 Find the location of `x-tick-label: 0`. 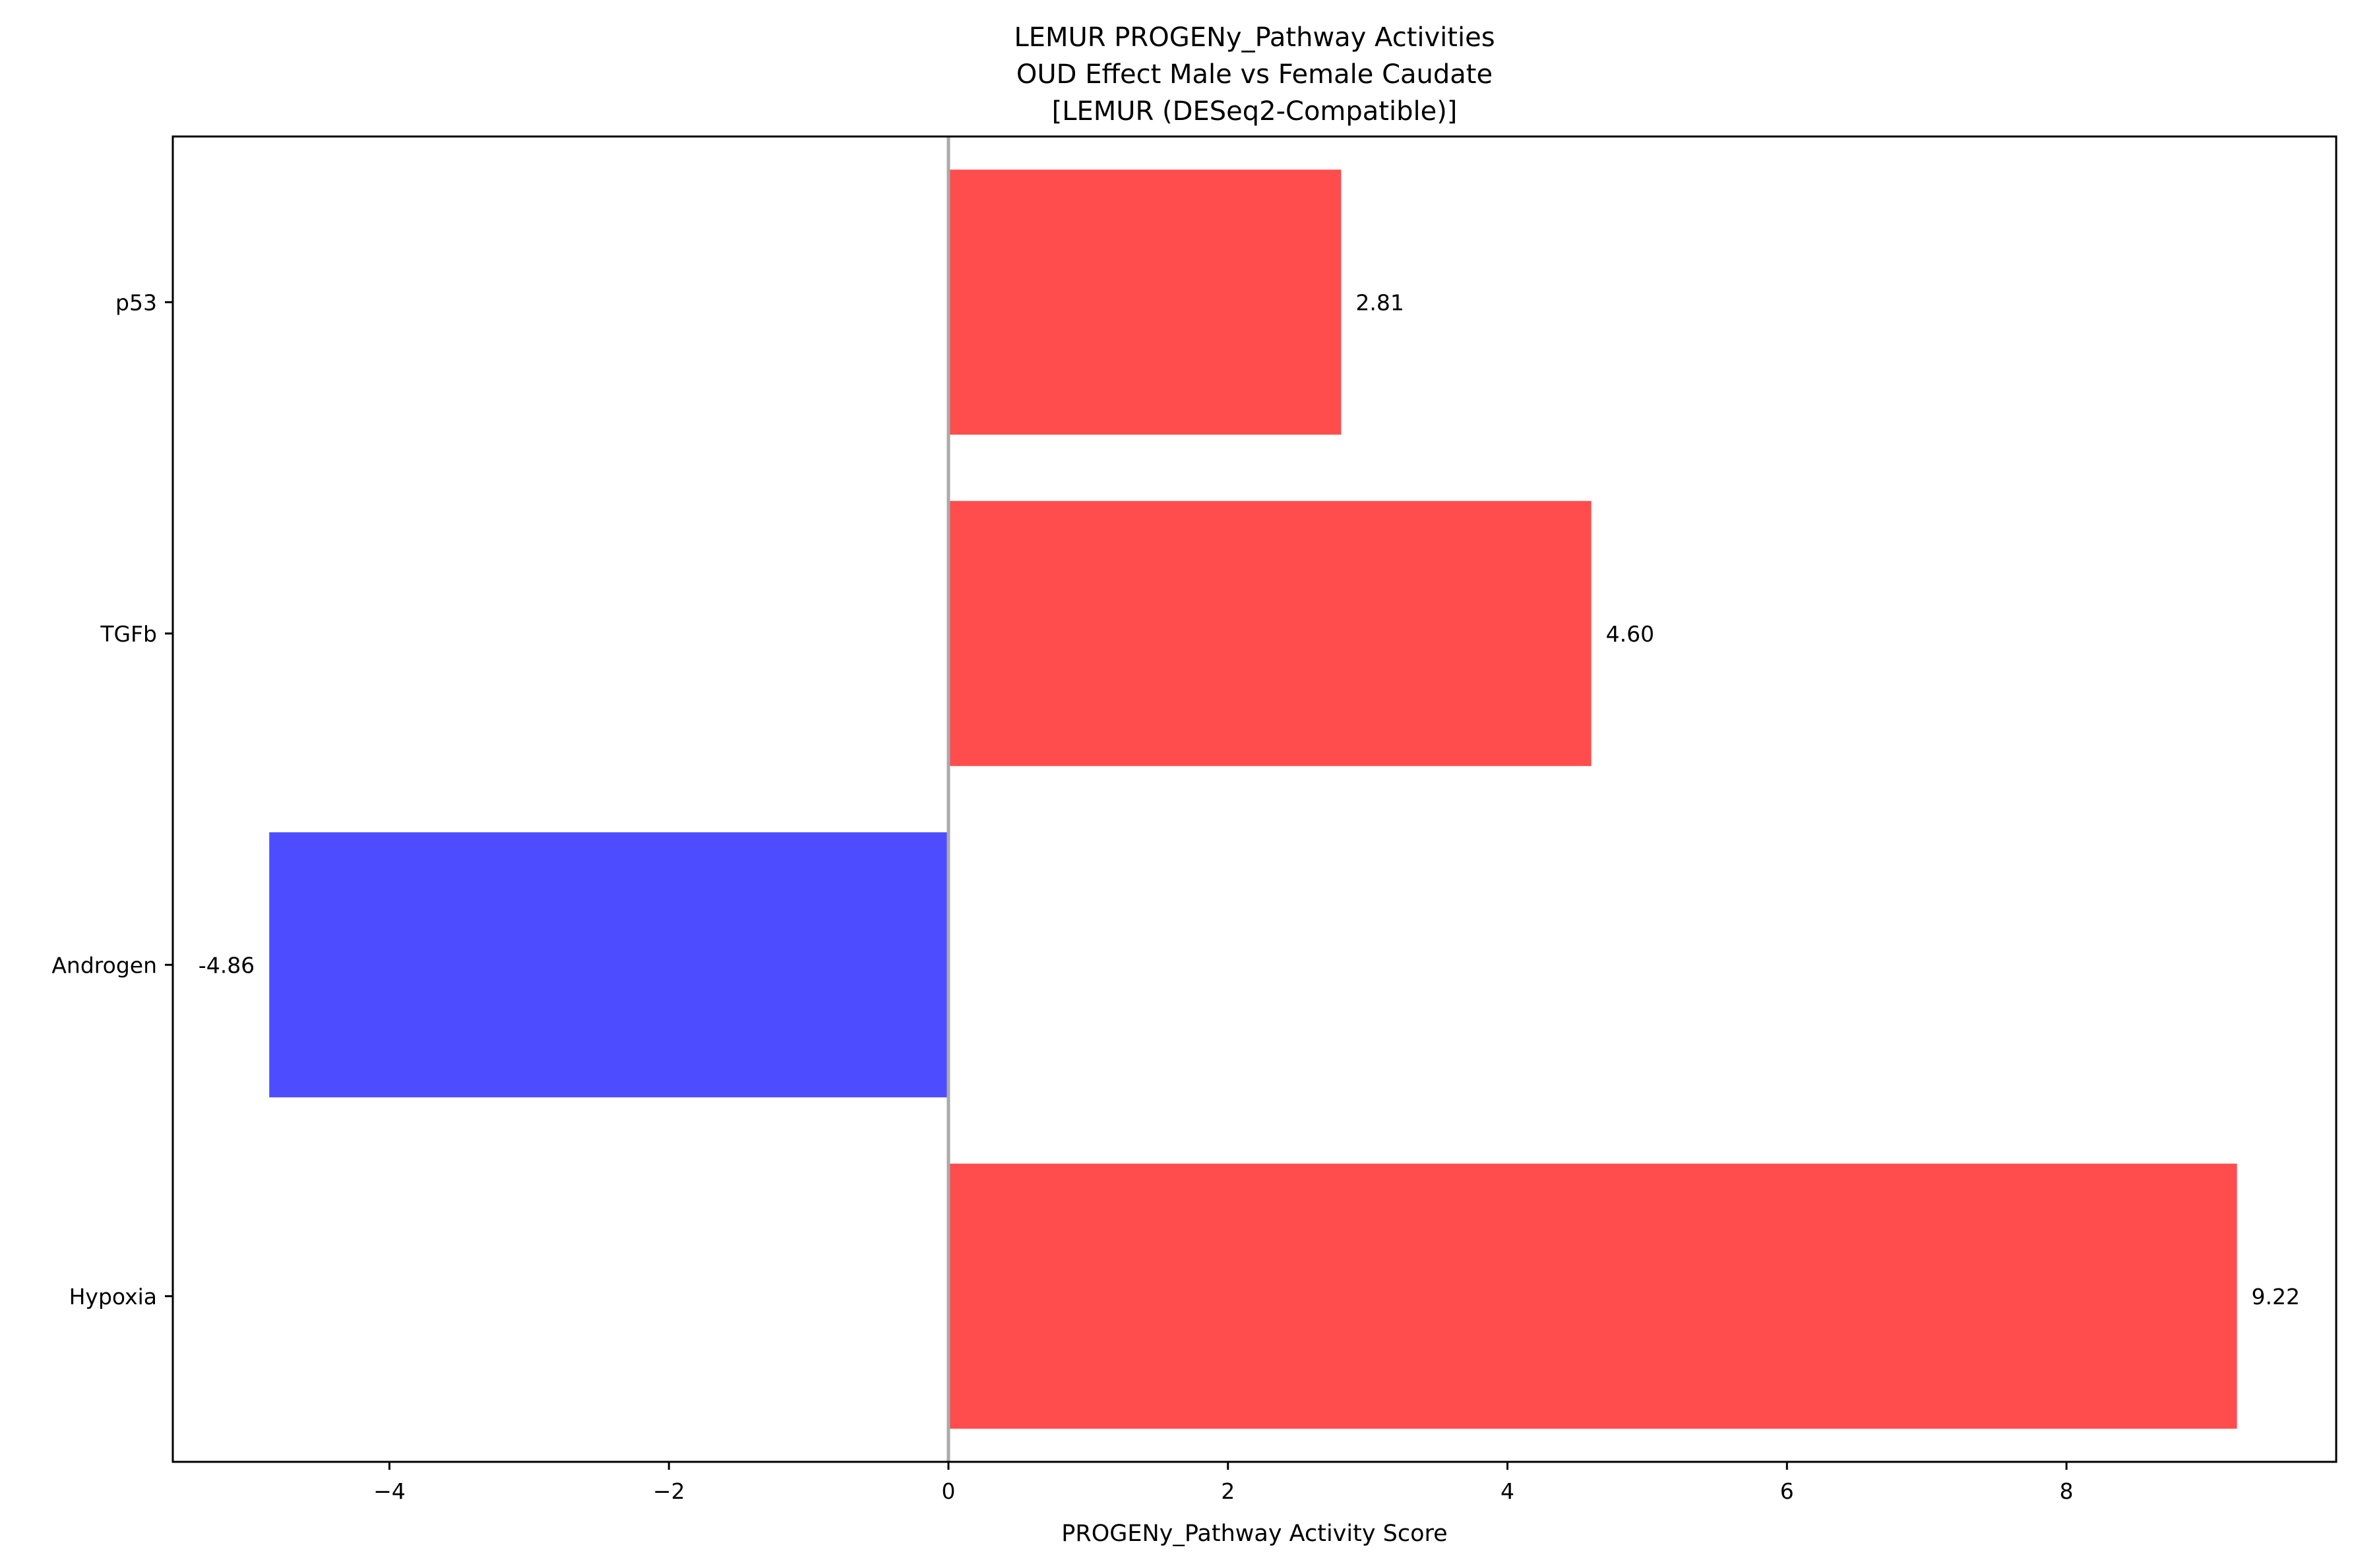

x-tick-label: 0 is located at coordinates (948, 1491).